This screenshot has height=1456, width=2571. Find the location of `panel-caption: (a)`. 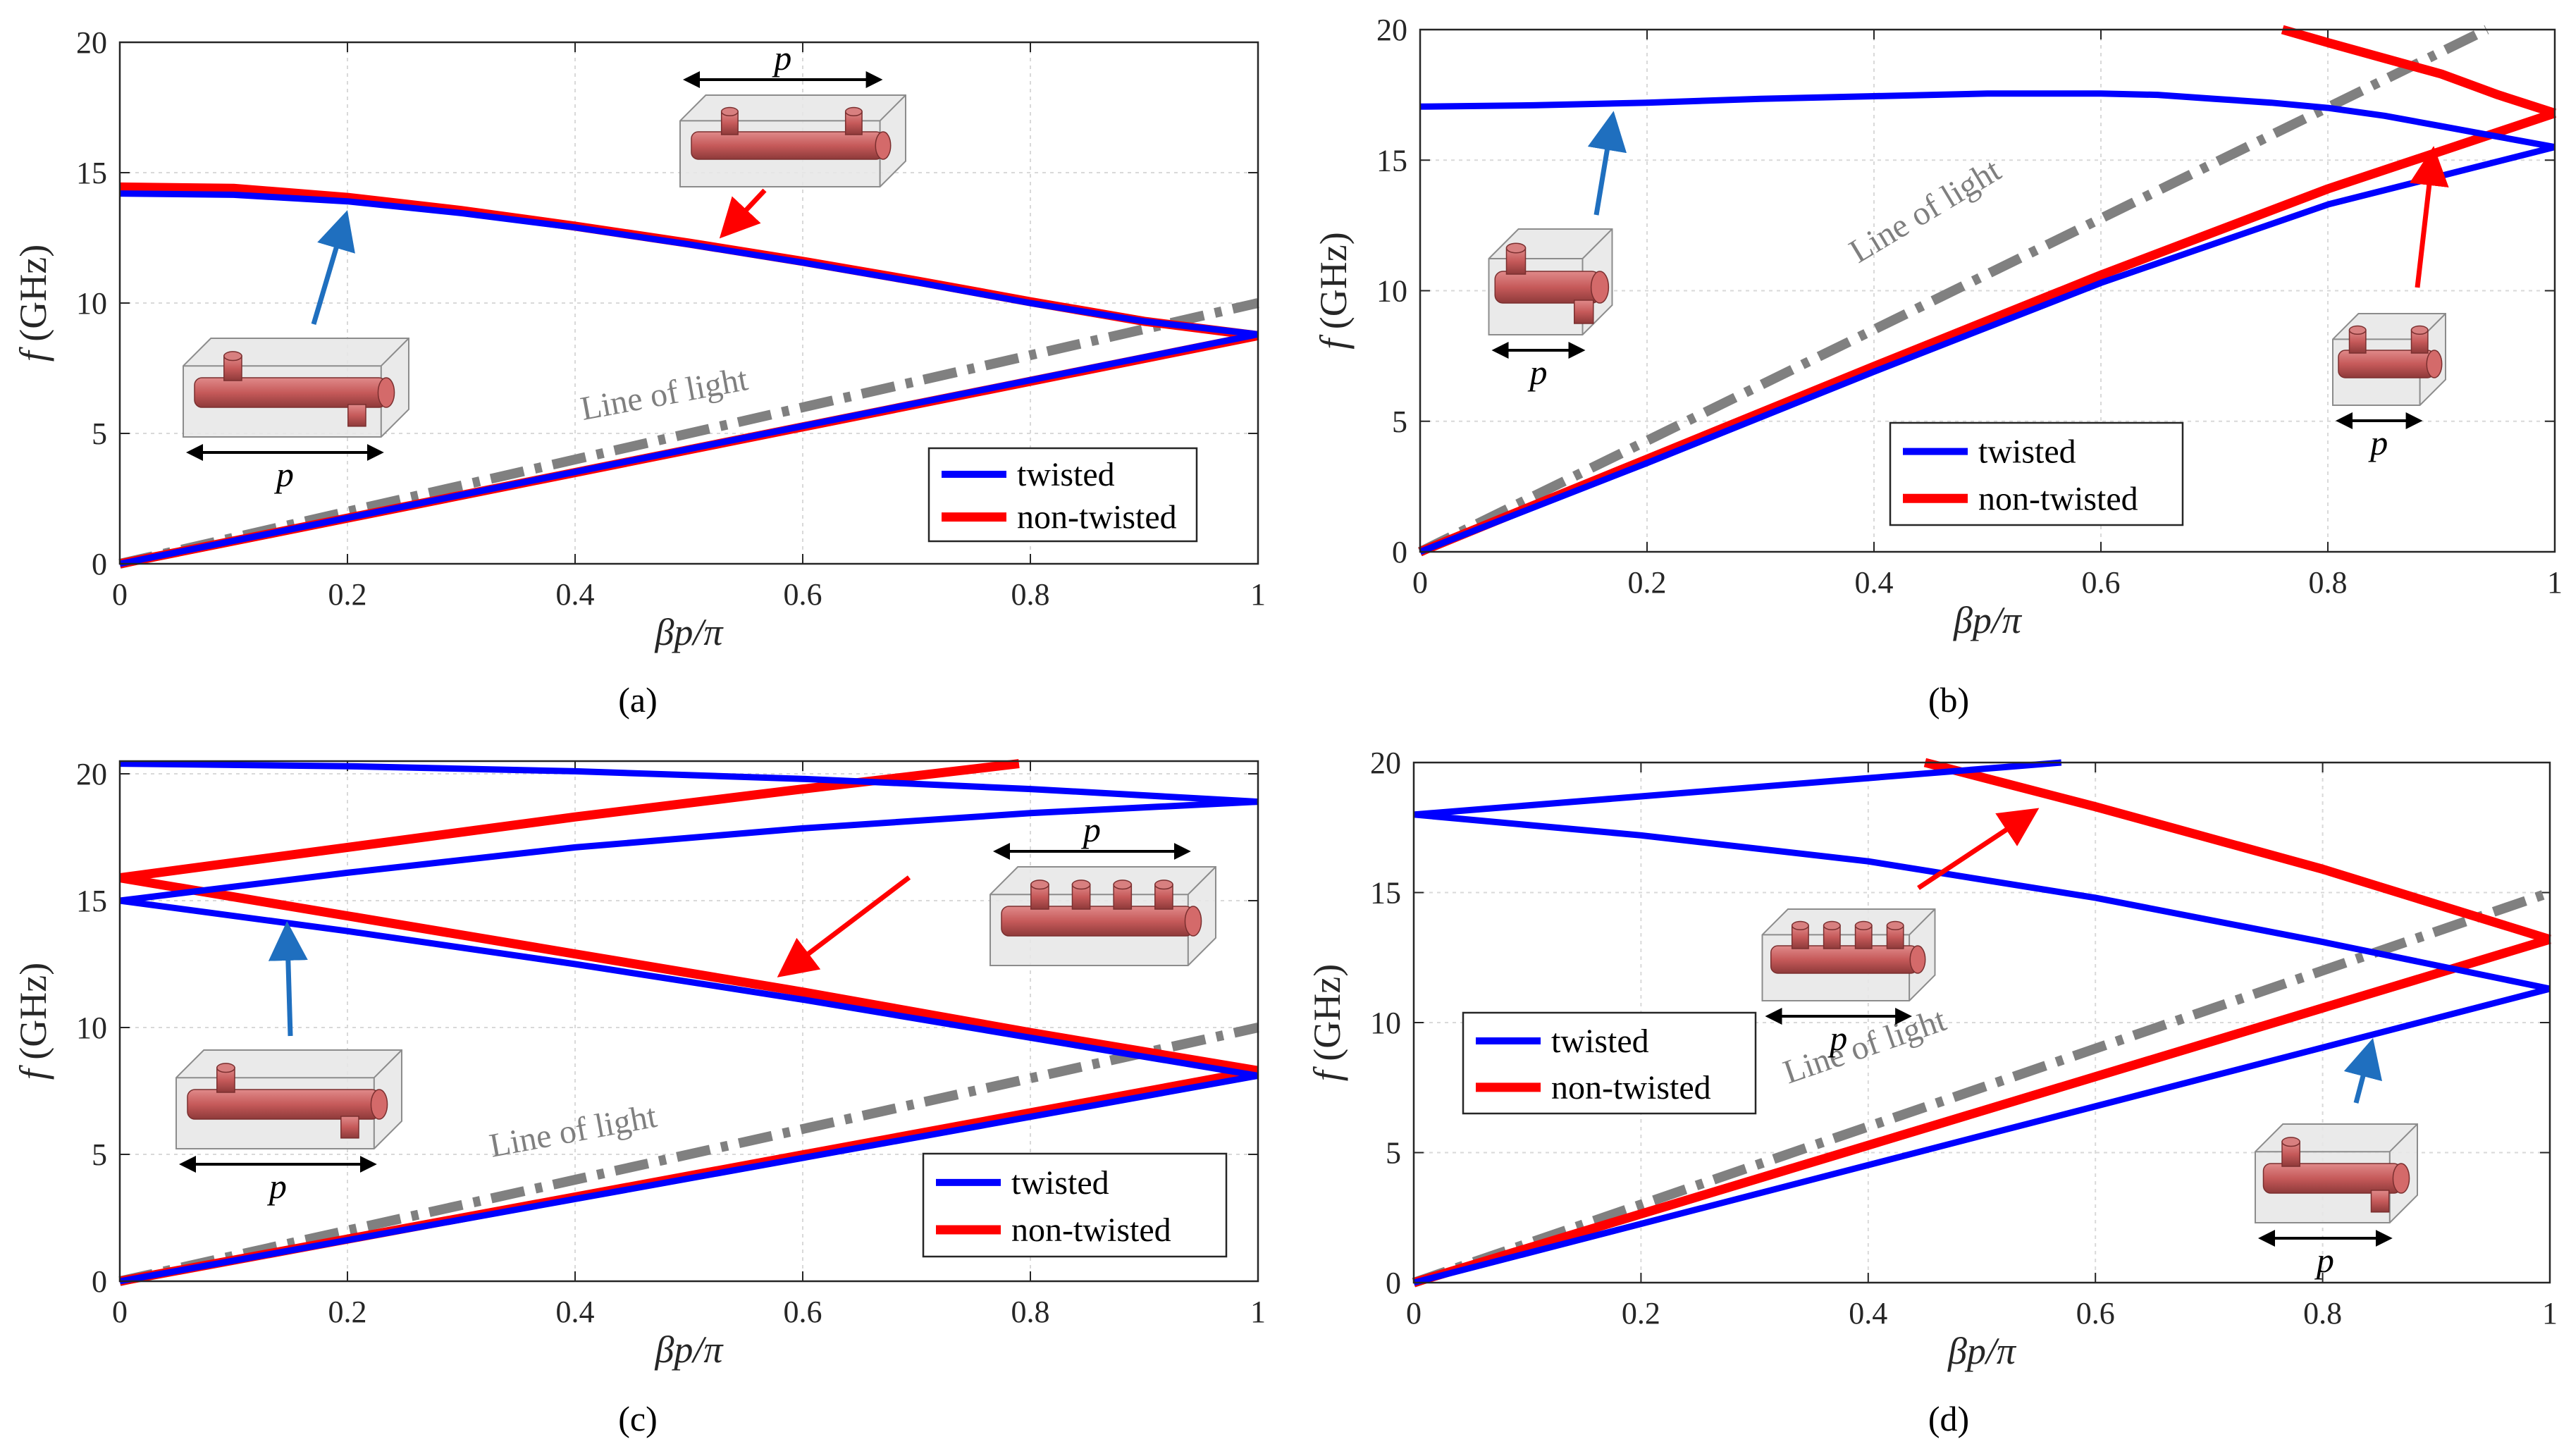

panel-caption: (a) is located at coordinates (638, 700).